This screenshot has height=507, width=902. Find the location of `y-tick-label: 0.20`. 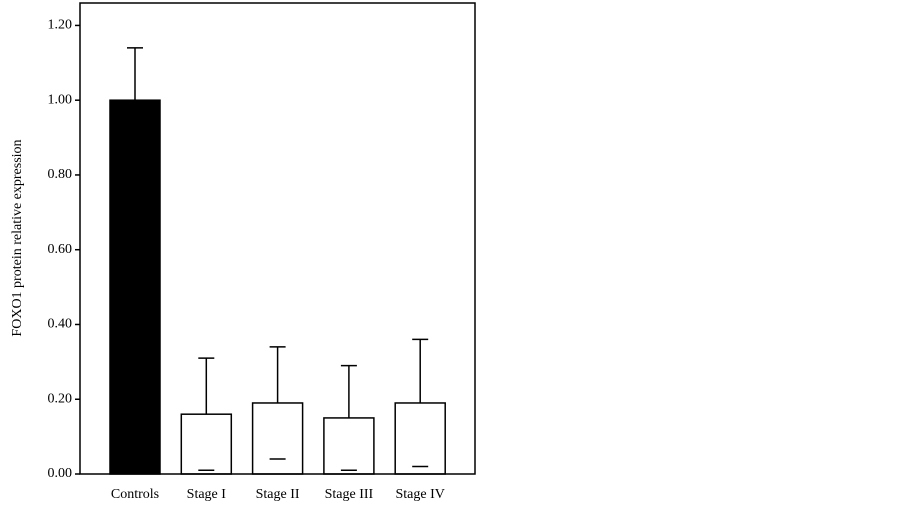

y-tick-label: 0.20 is located at coordinates (60, 398).